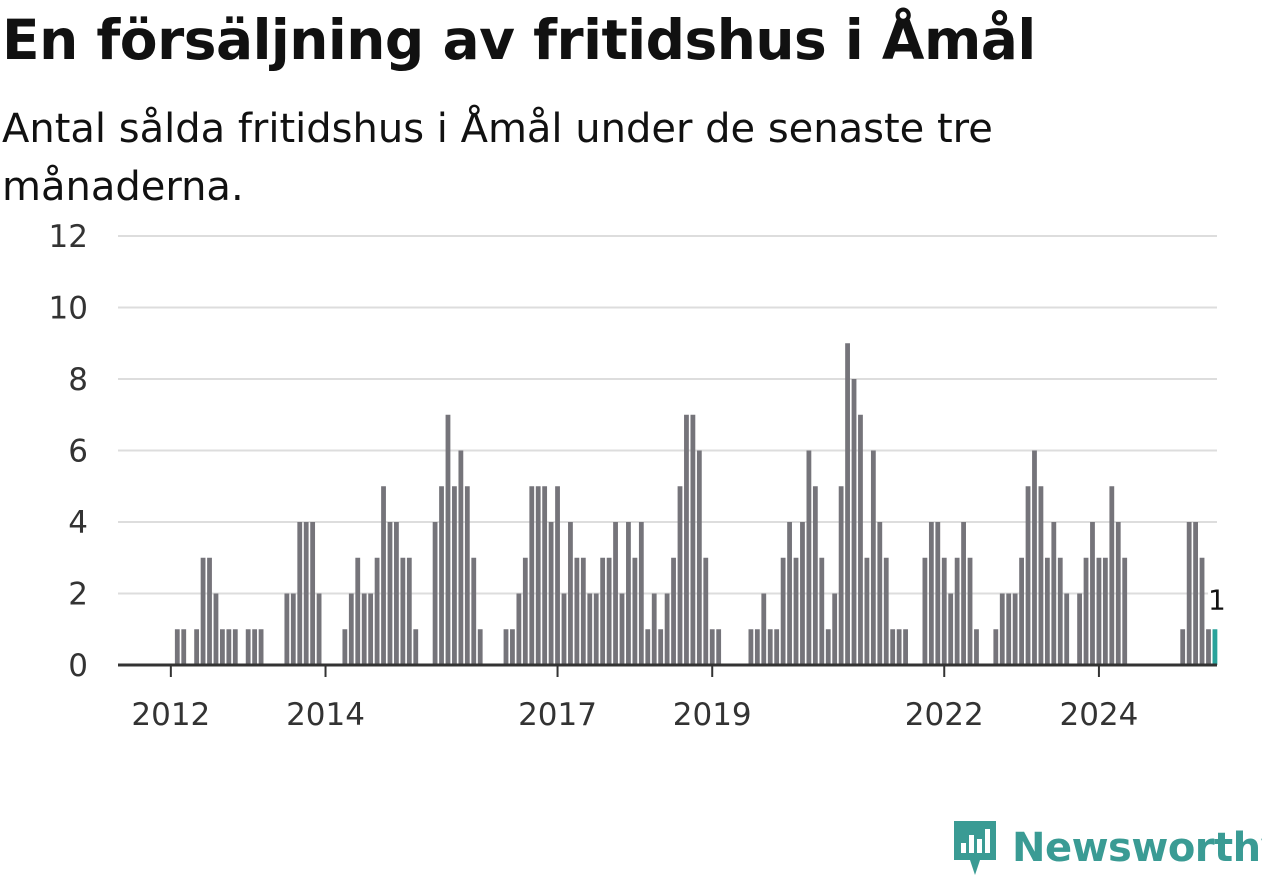  What do you see at coordinates (78, 523) in the screenshot?
I see `y-tick-label: 4` at bounding box center [78, 523].